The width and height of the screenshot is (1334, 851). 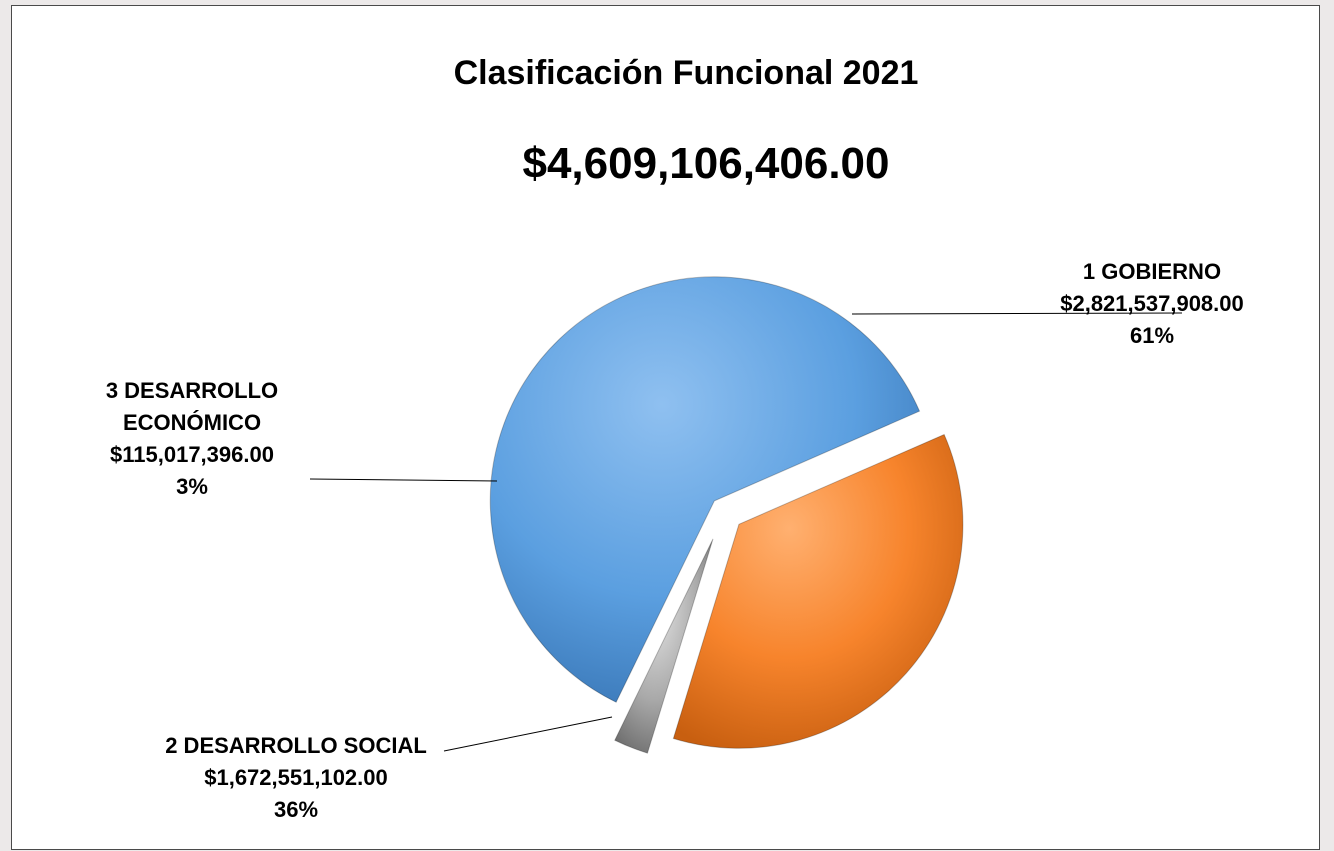 I want to click on slice-value-label: $1,672,551,102.00, so click(x=296, y=777).